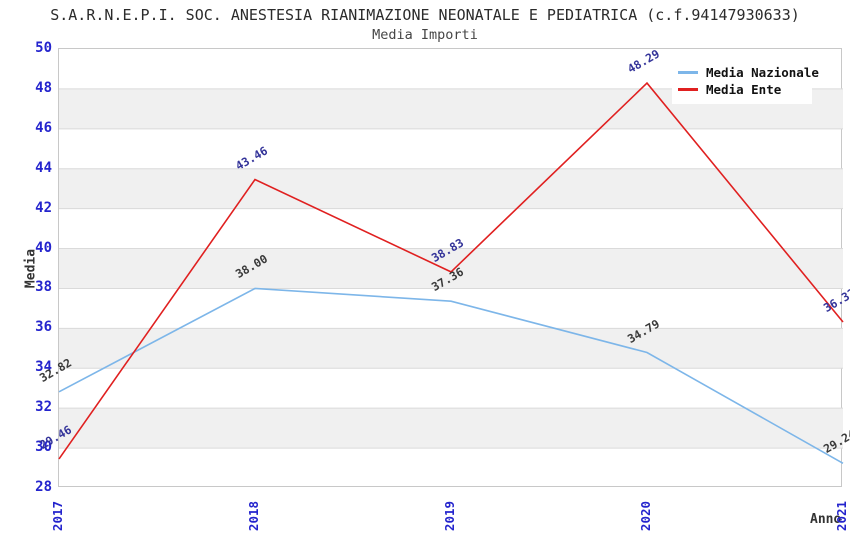  Describe the element at coordinates (43, 447) in the screenshot. I see `y-tick-label: 30` at that location.